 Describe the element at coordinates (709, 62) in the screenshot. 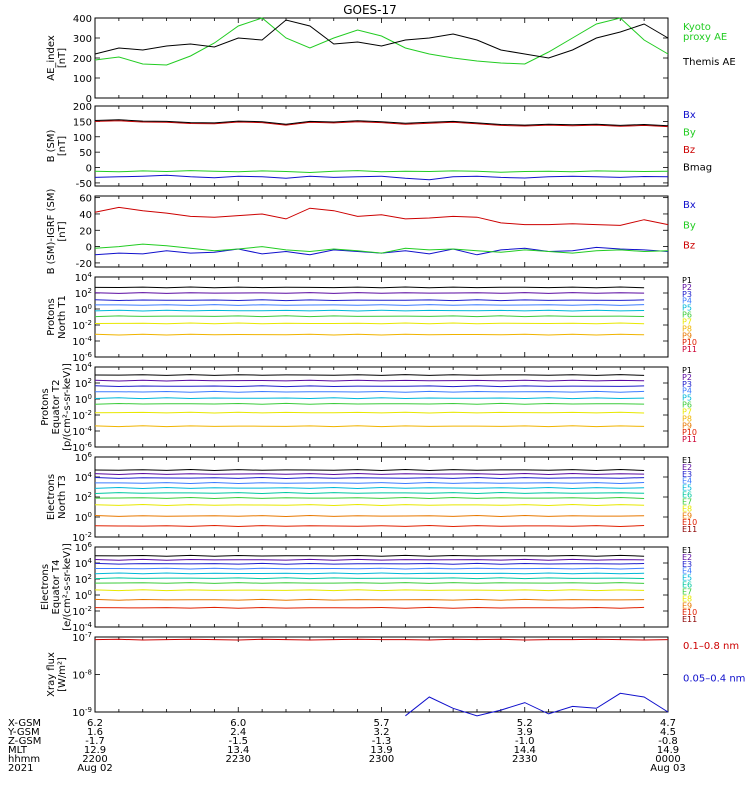

I see `legend-label: Themis AE` at that location.